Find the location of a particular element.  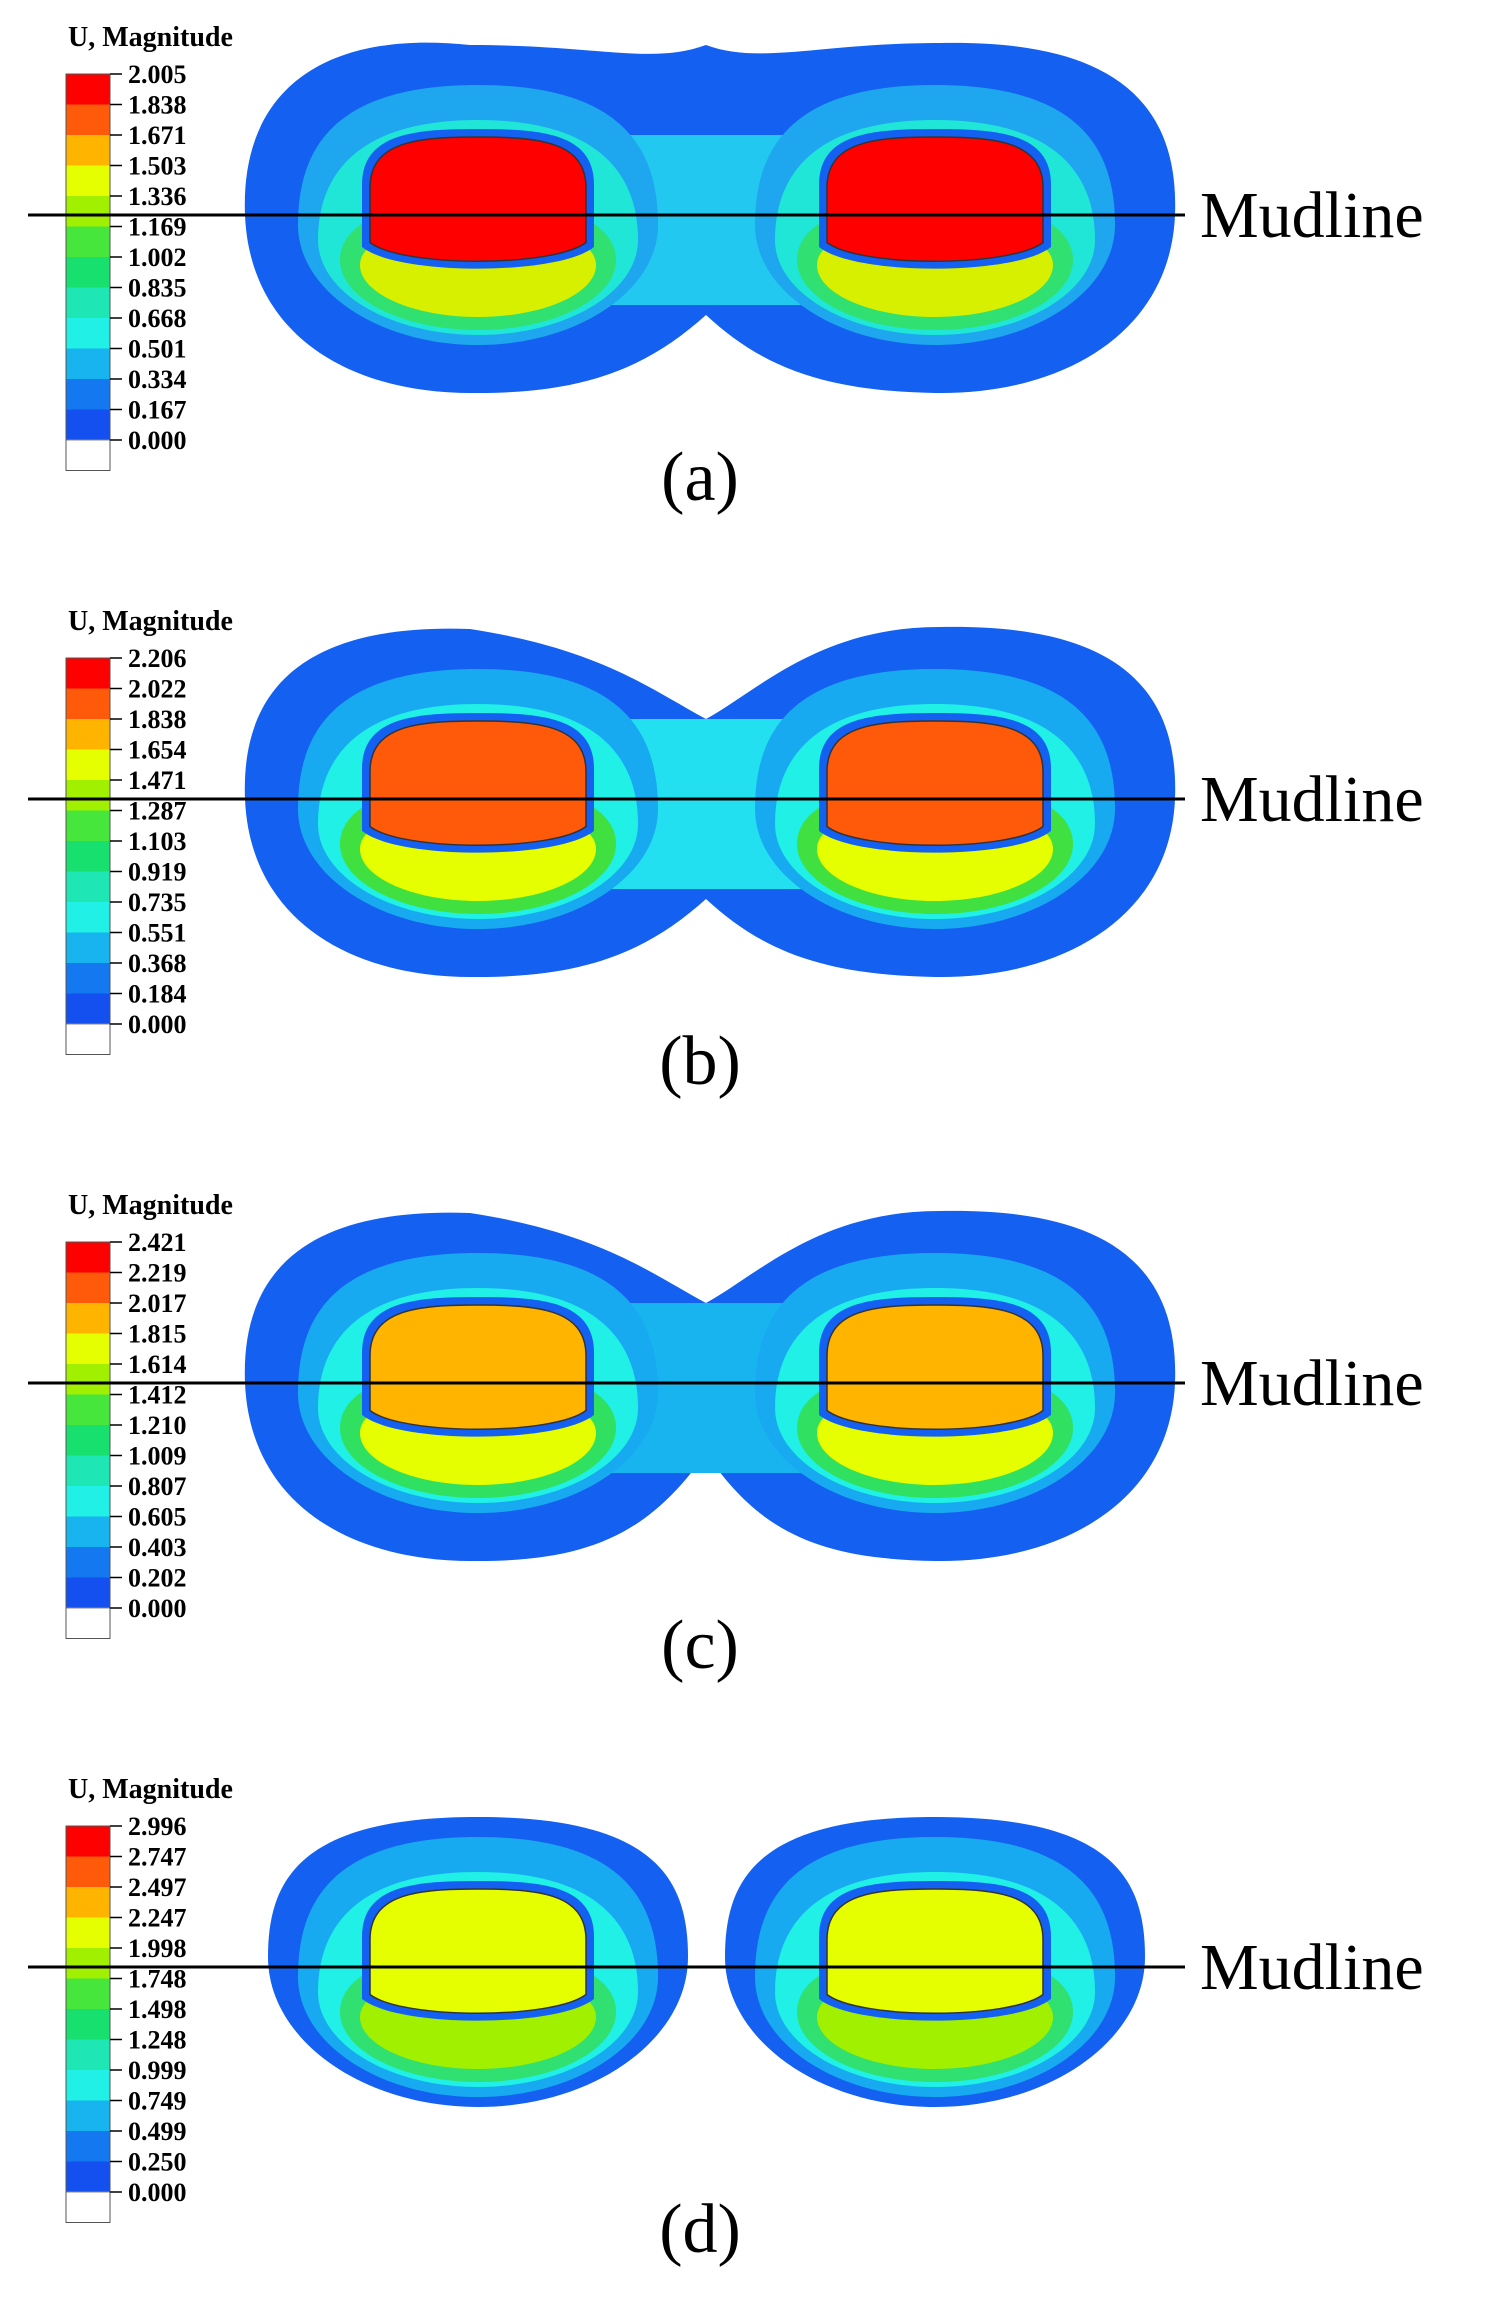

legend-tick-label: 0.605 is located at coordinates (157, 1517).